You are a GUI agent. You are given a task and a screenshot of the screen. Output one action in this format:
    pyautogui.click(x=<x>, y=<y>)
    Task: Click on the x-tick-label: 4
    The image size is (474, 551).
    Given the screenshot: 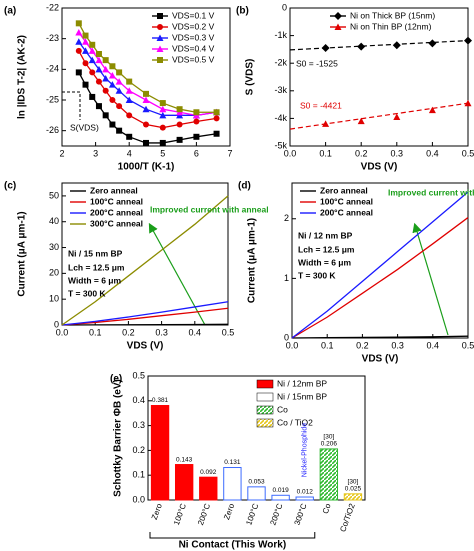 What is the action you would take?
    pyautogui.click(x=129, y=153)
    